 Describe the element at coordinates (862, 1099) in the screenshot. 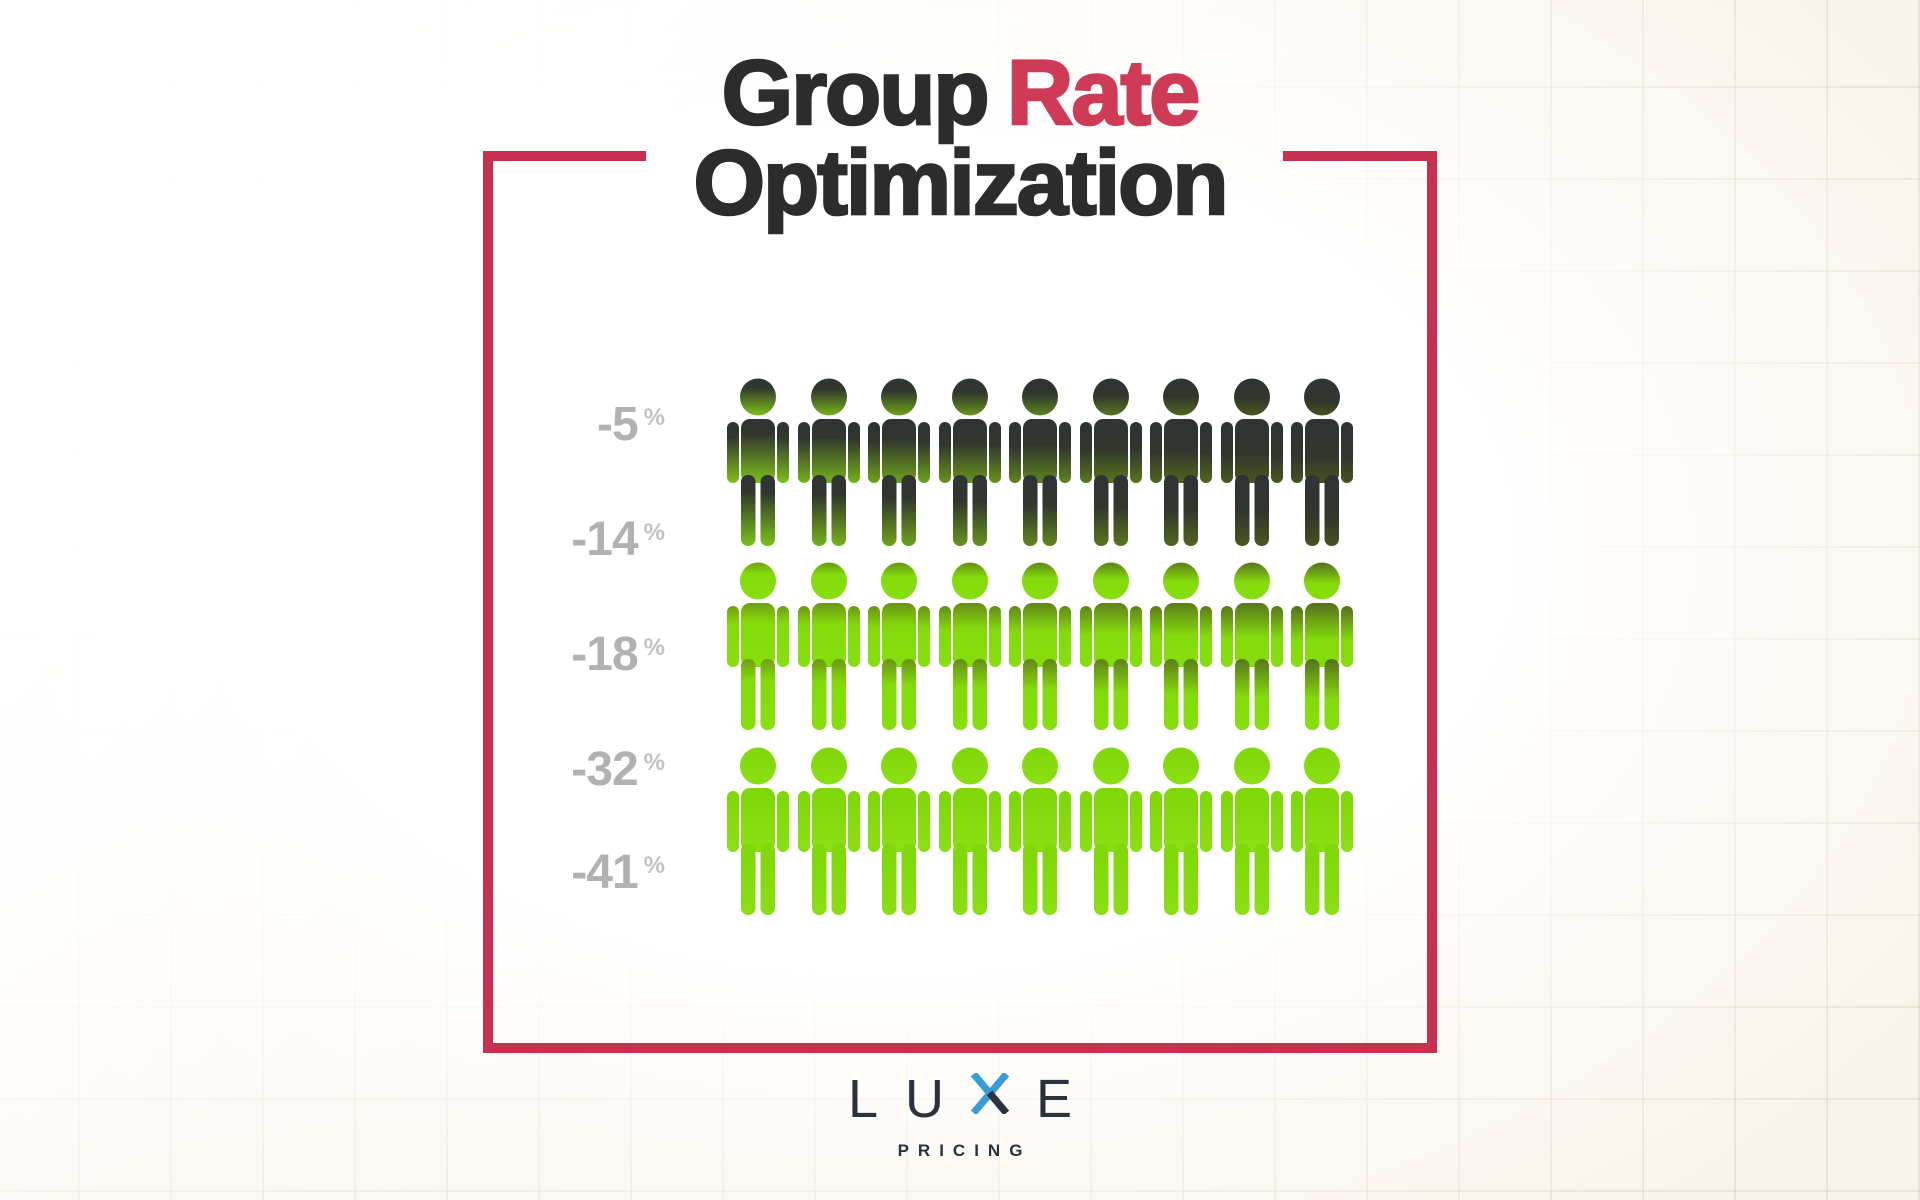

I see `brand-letter-l: L` at that location.